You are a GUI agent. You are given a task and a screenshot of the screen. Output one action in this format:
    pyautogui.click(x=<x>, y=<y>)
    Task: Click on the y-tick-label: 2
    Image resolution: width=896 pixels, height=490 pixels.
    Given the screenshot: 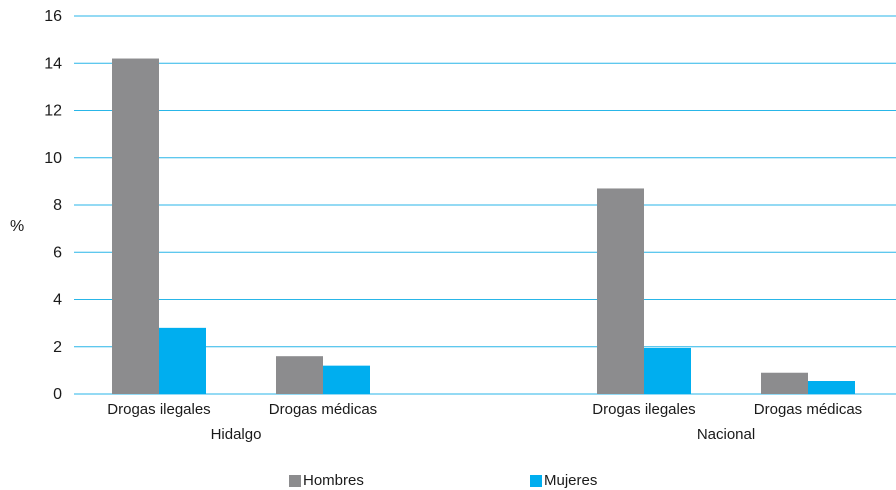 What is the action you would take?
    pyautogui.click(x=57, y=347)
    